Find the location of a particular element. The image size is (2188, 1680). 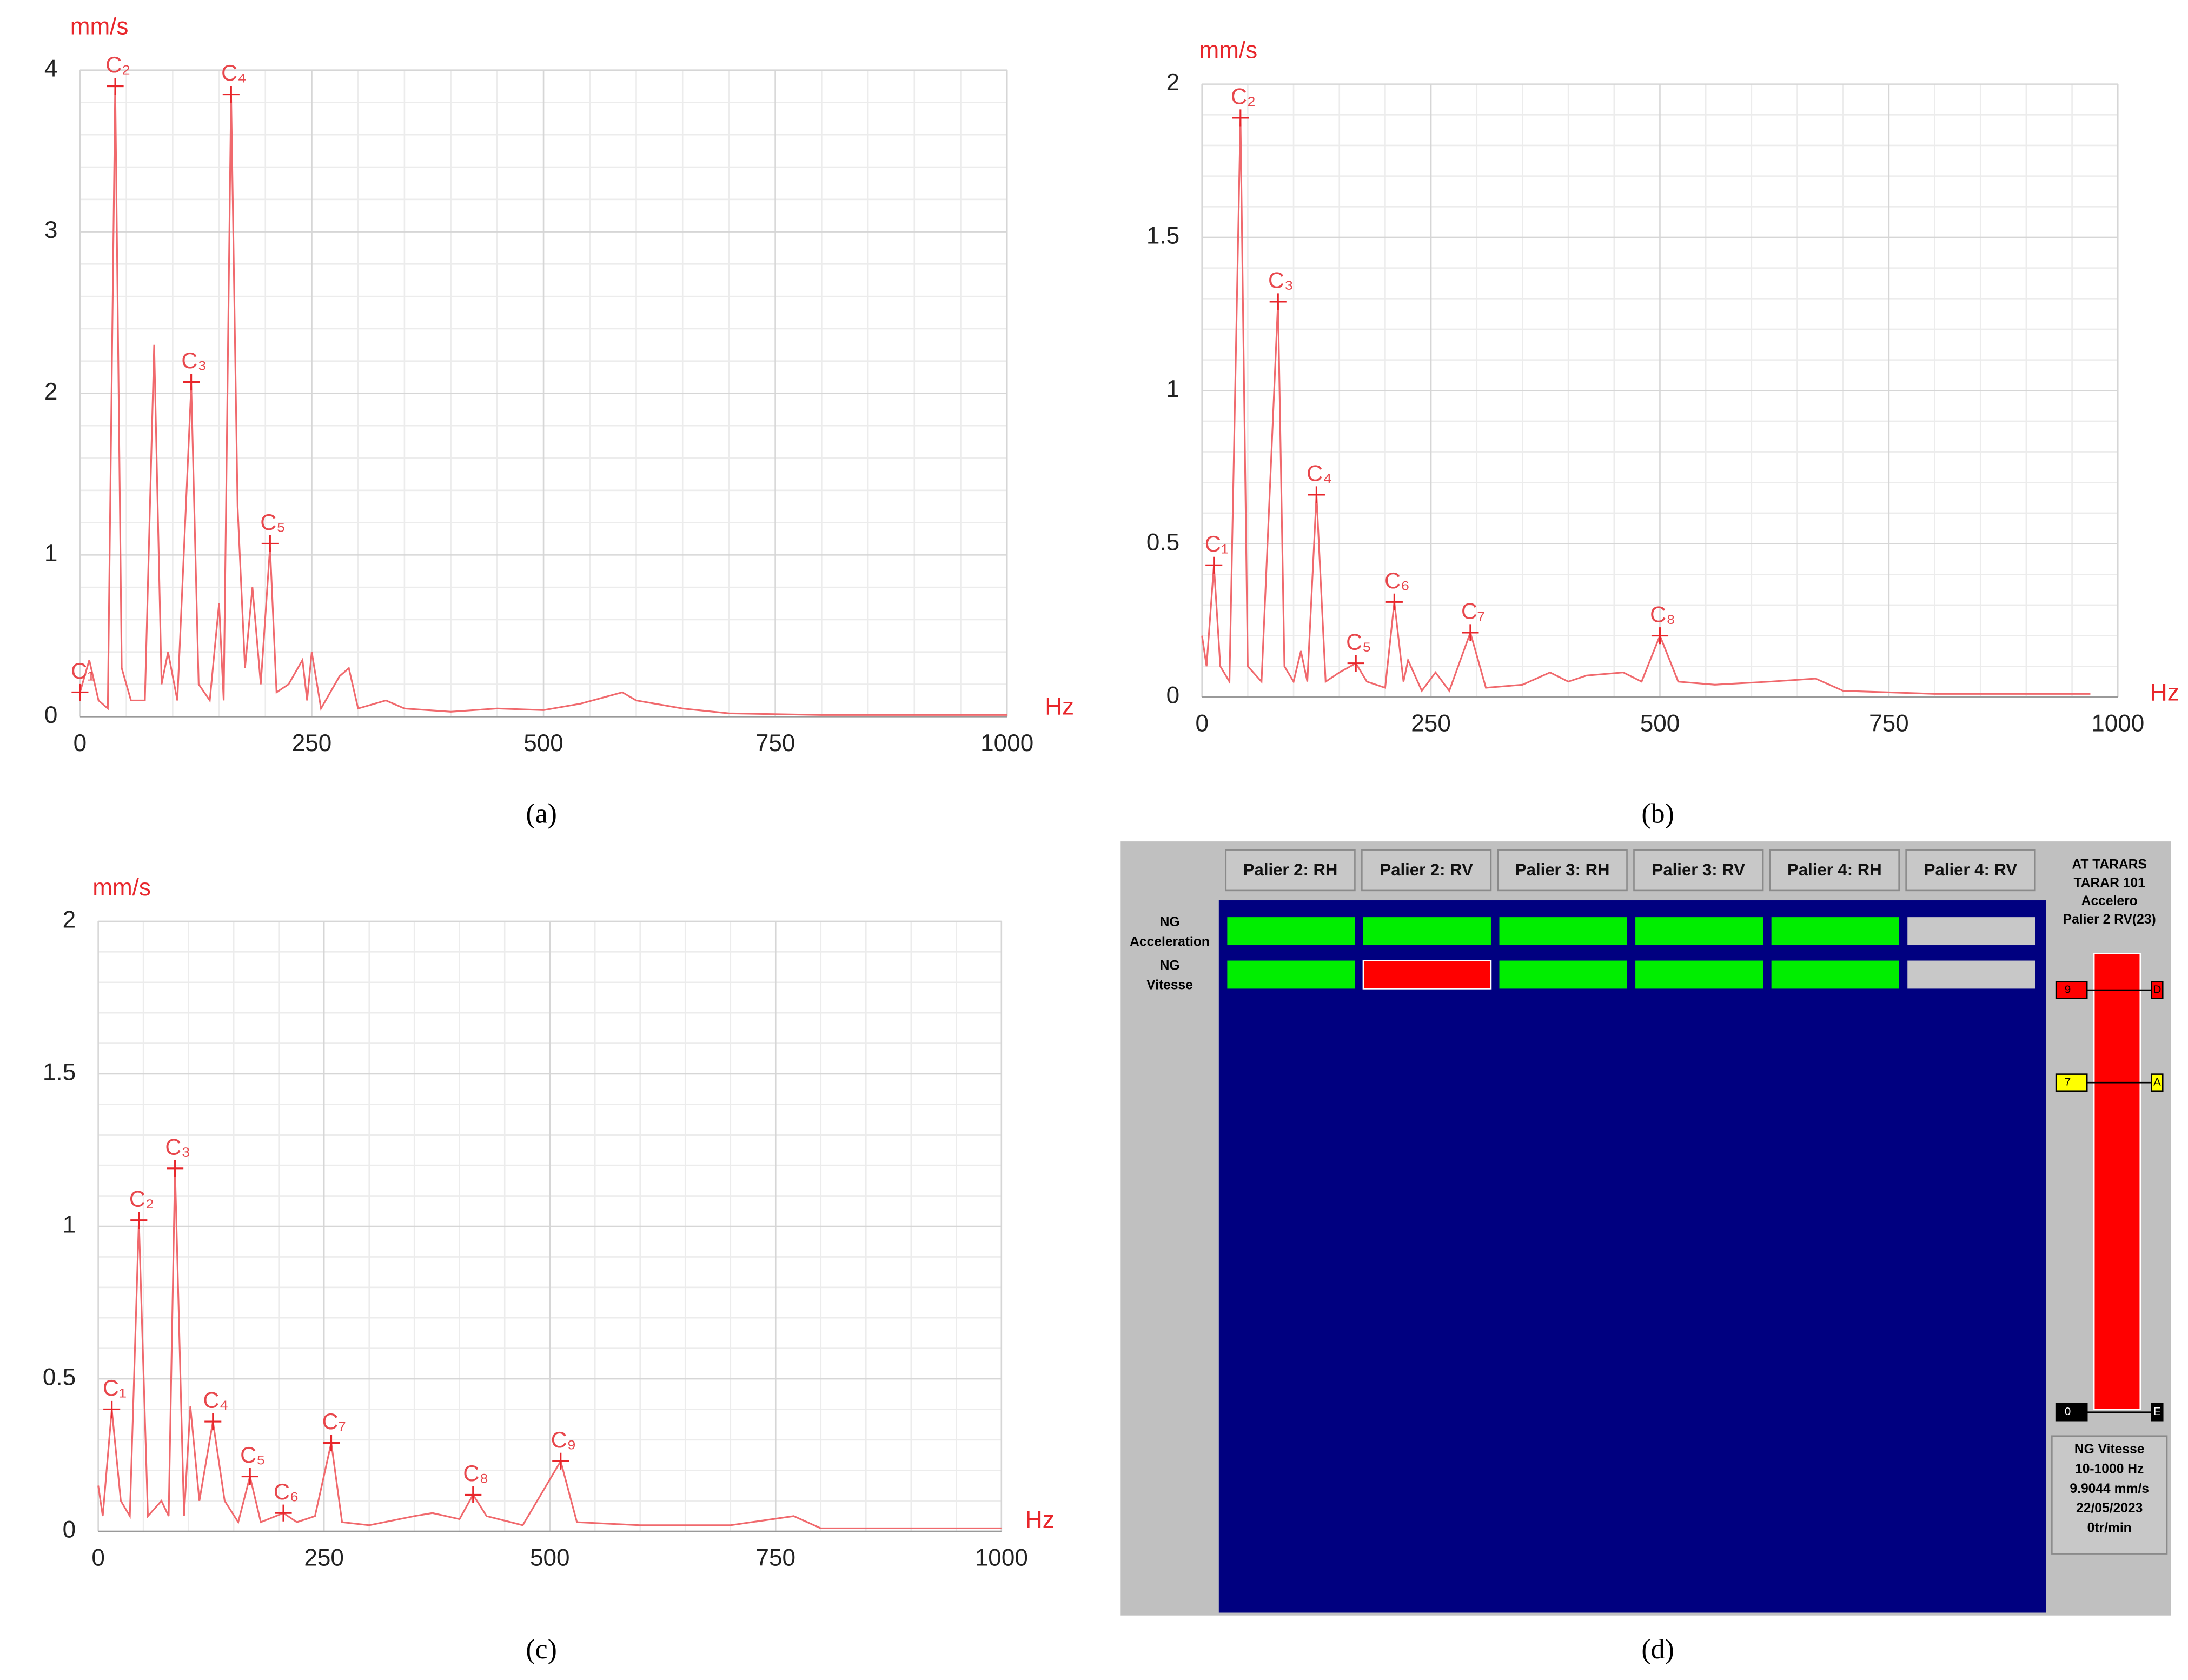

row-label: Vitesse is located at coordinates (1169, 986).